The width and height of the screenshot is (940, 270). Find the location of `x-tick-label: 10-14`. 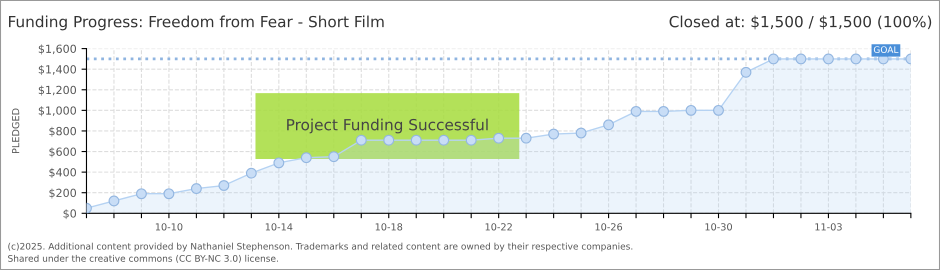

x-tick-label: 10-14 is located at coordinates (279, 227).